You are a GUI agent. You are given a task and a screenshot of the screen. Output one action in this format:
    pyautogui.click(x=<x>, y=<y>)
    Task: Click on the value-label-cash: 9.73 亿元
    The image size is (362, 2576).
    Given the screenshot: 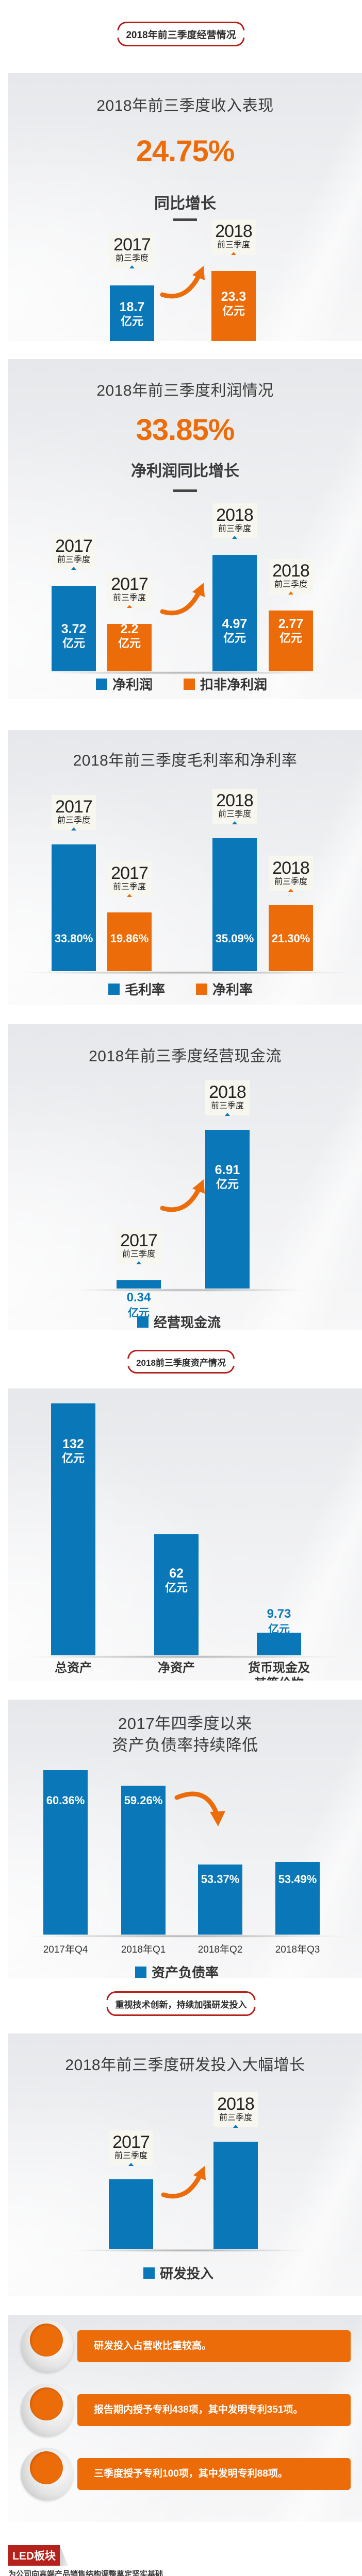 What is the action you would take?
    pyautogui.click(x=279, y=1621)
    